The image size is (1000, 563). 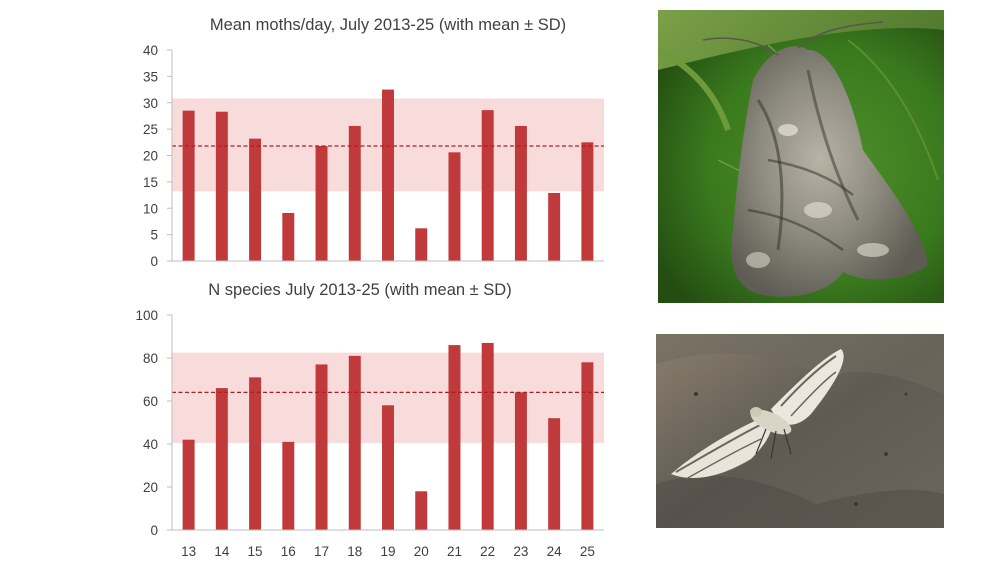 What do you see at coordinates (354, 551) in the screenshot?
I see `x-tick-label: 18` at bounding box center [354, 551].